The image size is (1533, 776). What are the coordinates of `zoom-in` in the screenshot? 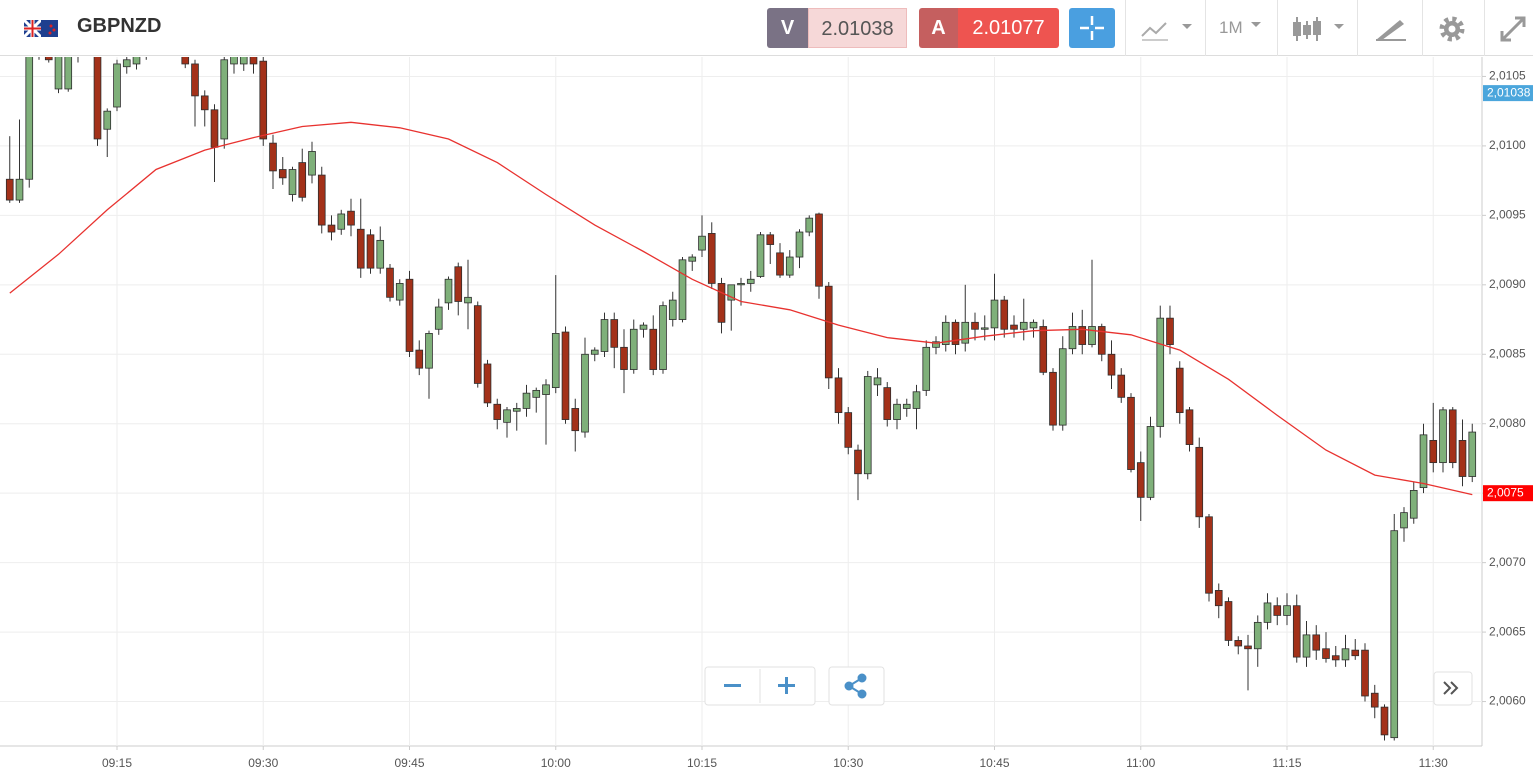 It's located at (786, 685).